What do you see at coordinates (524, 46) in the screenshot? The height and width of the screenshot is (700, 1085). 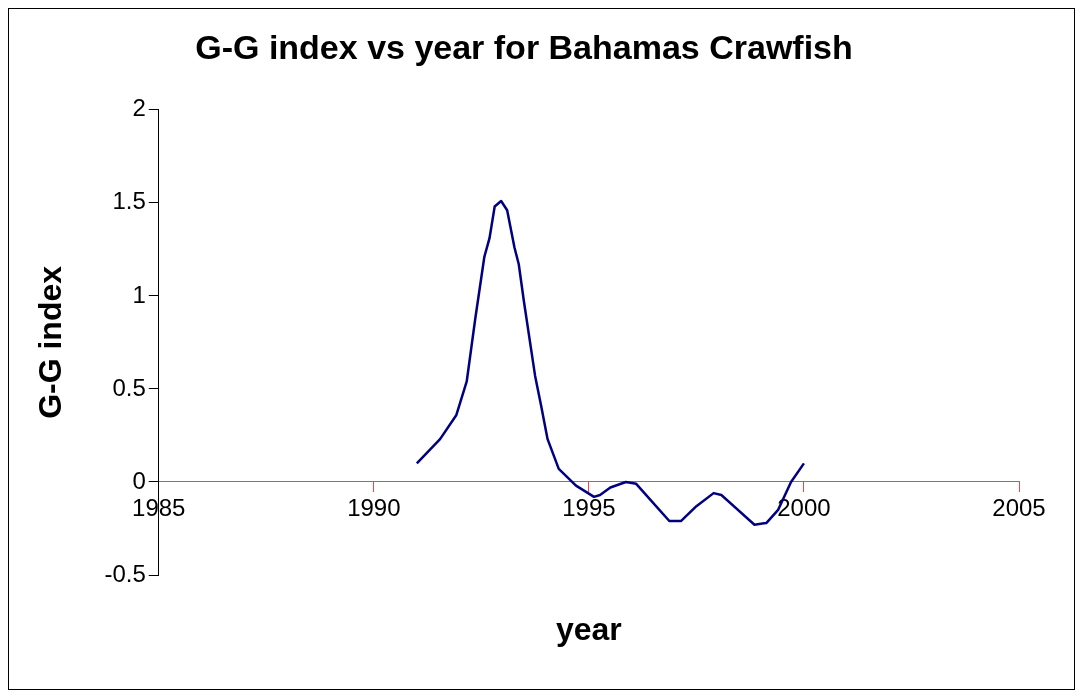 I see `chart-title: G-G index vs year for Bahamas Crawfish` at bounding box center [524, 46].